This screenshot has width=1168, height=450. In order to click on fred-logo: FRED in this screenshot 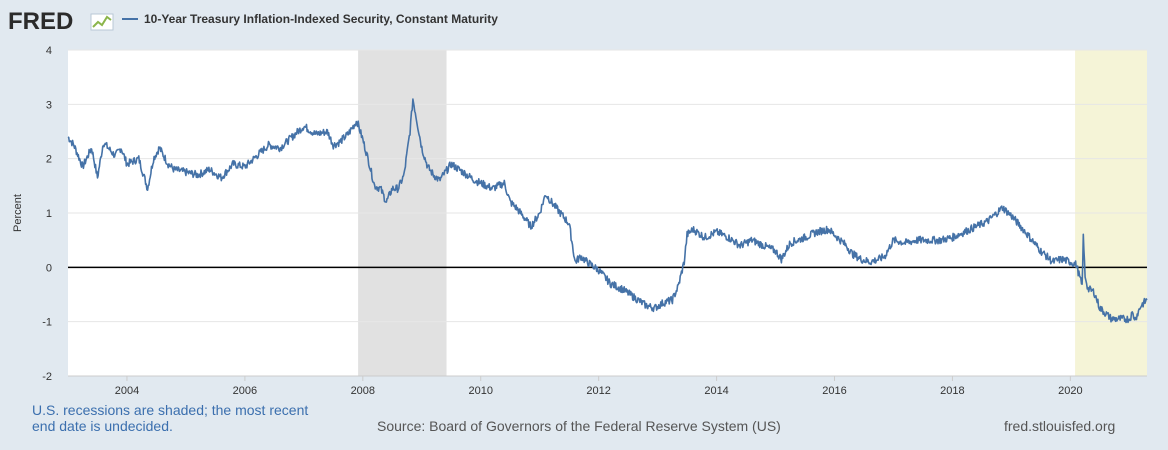, I will do `click(63, 23)`.